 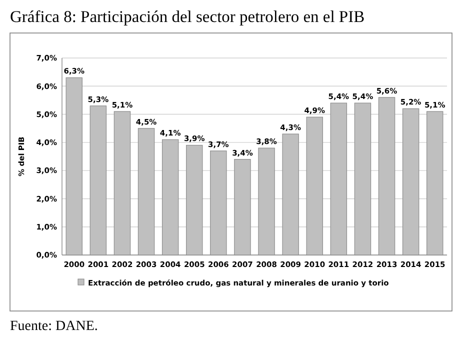 I want to click on source-note: Fuente: DANE., so click(x=54, y=326).